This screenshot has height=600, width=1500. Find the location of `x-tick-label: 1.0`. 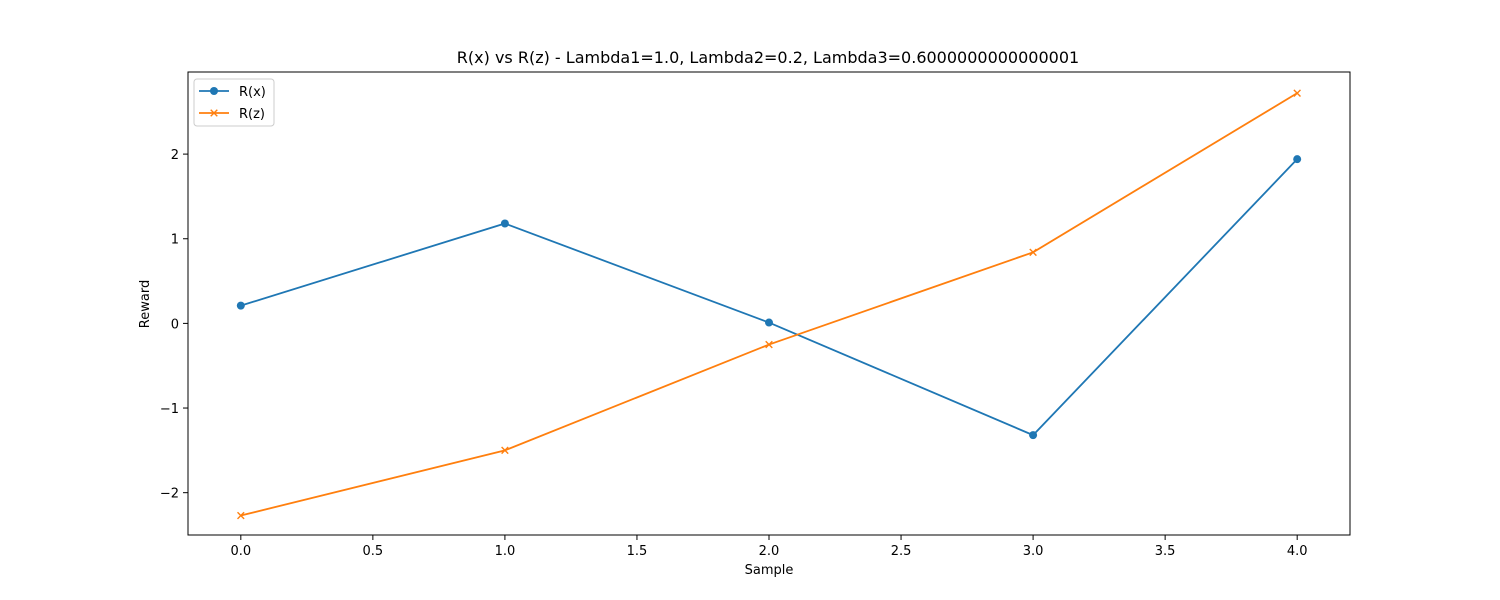

x-tick-label: 1.0 is located at coordinates (505, 551).